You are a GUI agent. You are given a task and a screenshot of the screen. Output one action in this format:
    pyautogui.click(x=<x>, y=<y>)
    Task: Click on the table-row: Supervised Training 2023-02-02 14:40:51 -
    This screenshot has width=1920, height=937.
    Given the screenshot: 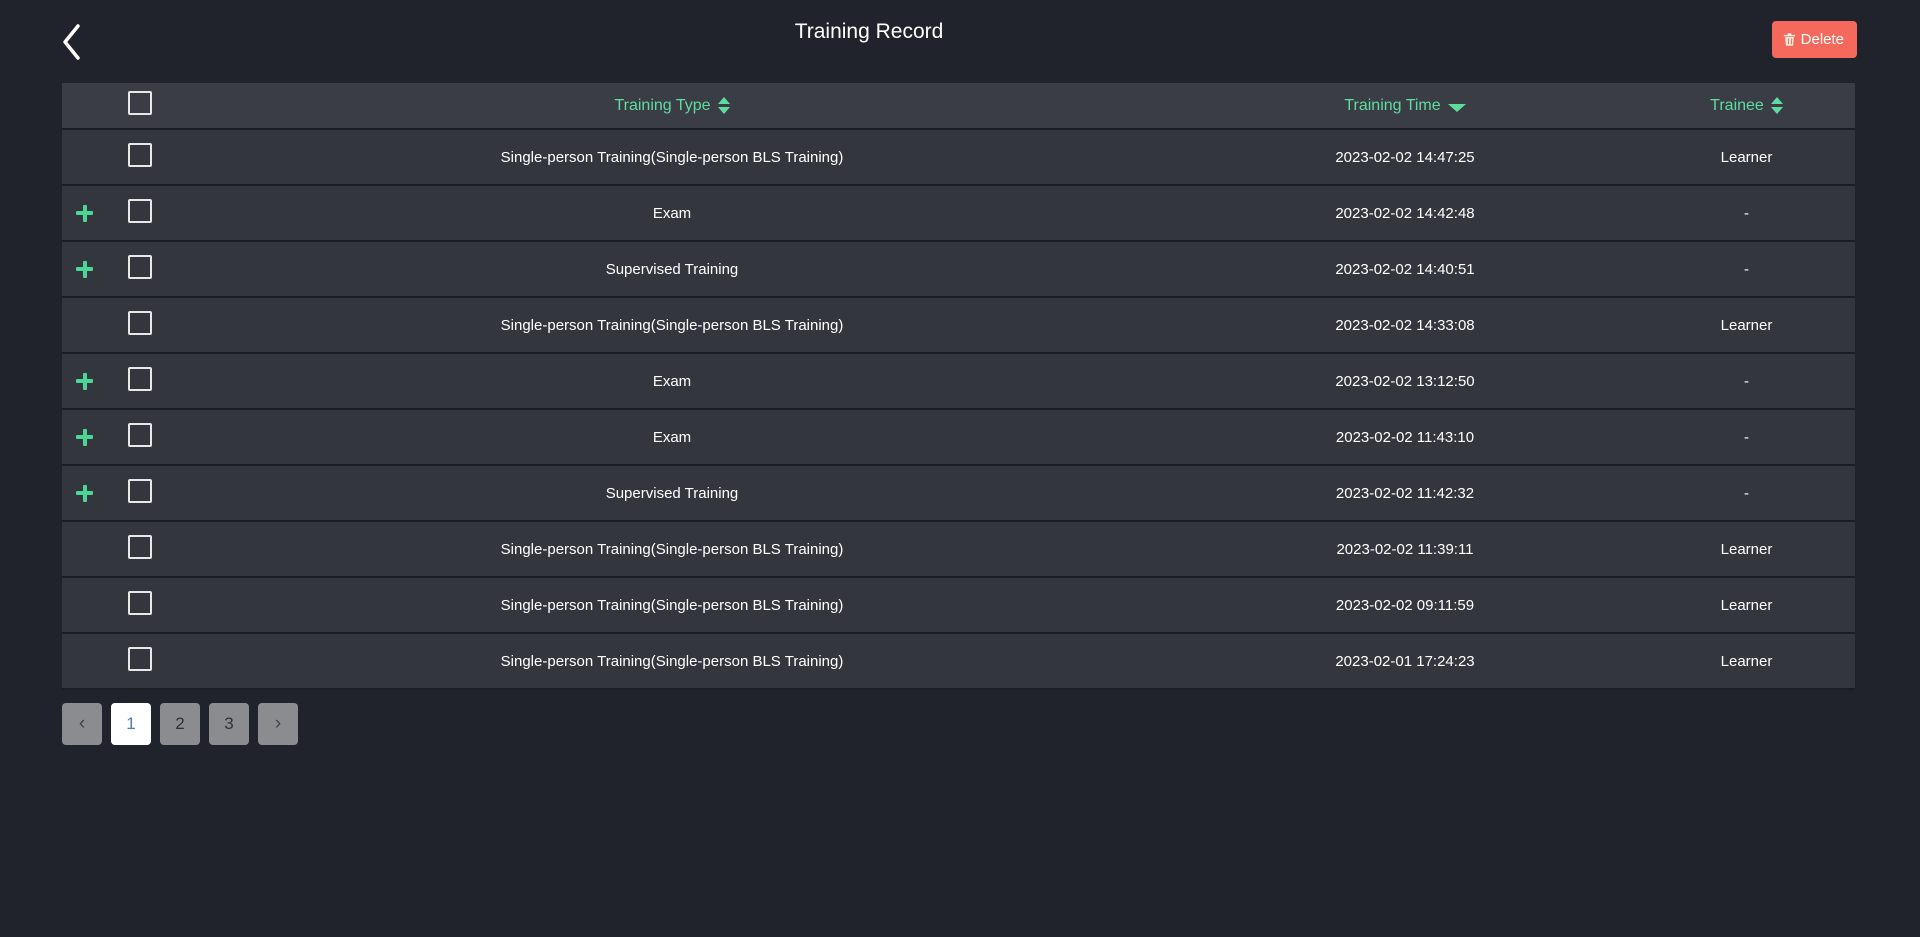 What is the action you would take?
    pyautogui.click(x=958, y=270)
    